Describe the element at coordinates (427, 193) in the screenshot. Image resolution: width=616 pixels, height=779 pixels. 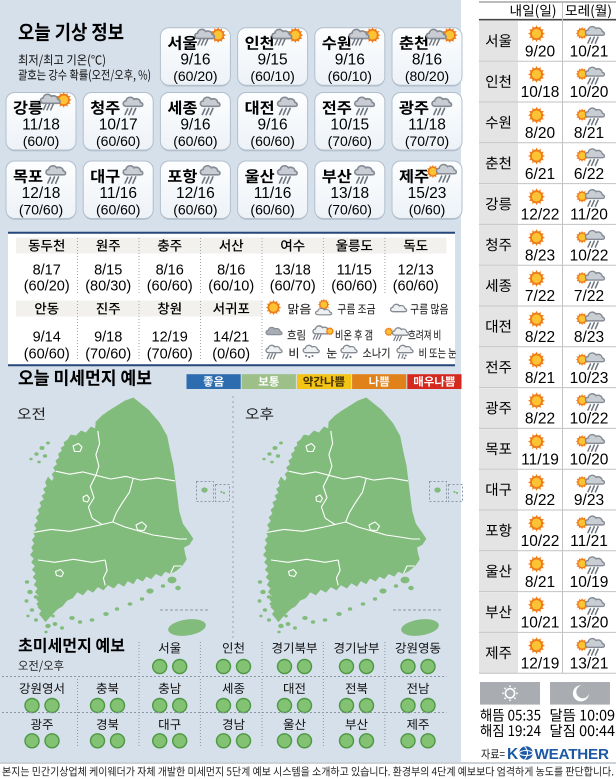
I see `svg-text: 15/23` at that location.